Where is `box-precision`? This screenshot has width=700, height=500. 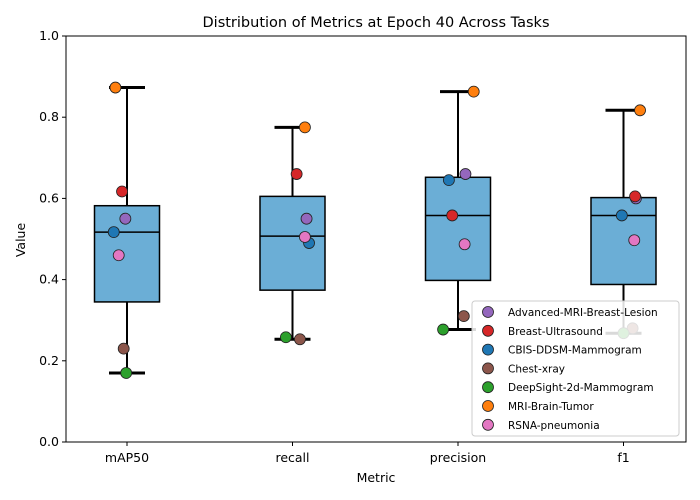
box-precision is located at coordinates (458, 211).